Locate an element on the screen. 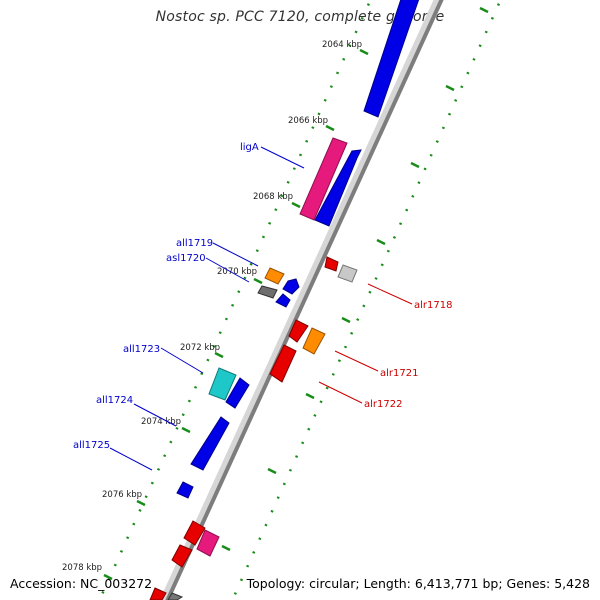  gene-all1723 is located at coordinates (222, 384).